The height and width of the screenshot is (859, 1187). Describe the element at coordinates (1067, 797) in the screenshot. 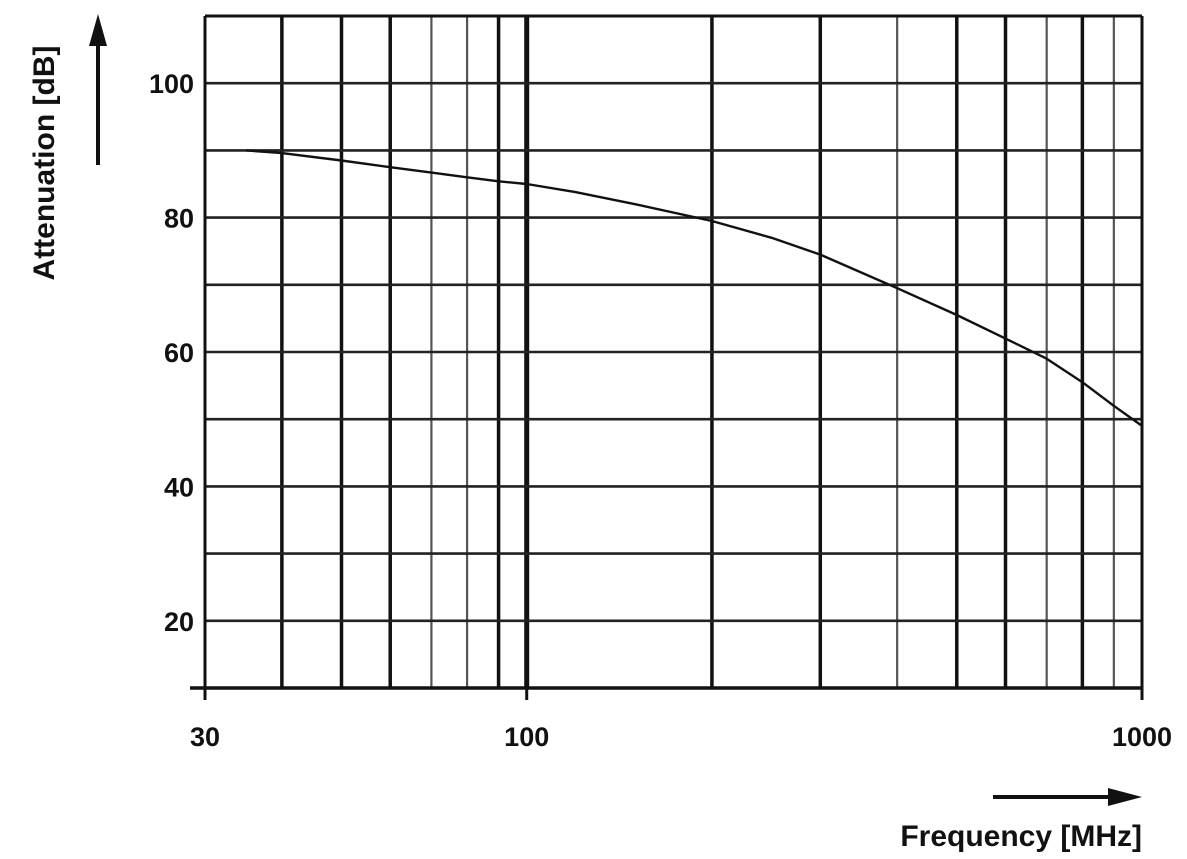

I see `x-axis-arrow-icon` at that location.